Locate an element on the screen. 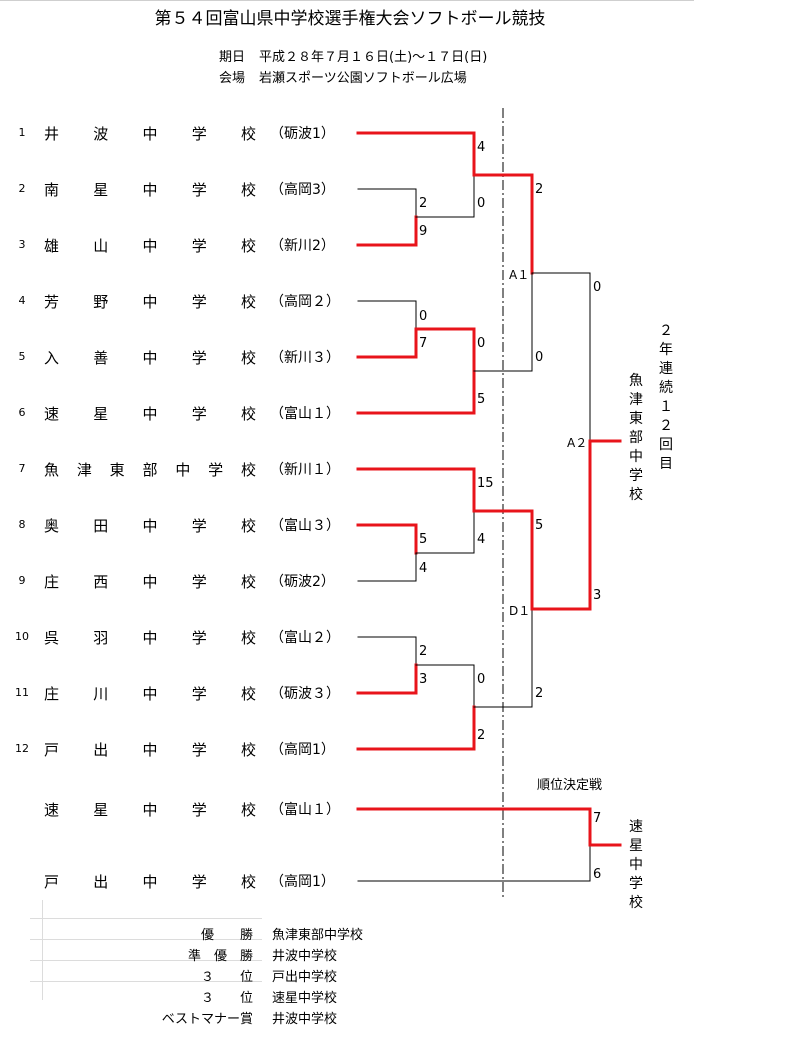 The width and height of the screenshot is (800, 1045). team-name: 魚津東部中学校 is located at coordinates (150, 470).